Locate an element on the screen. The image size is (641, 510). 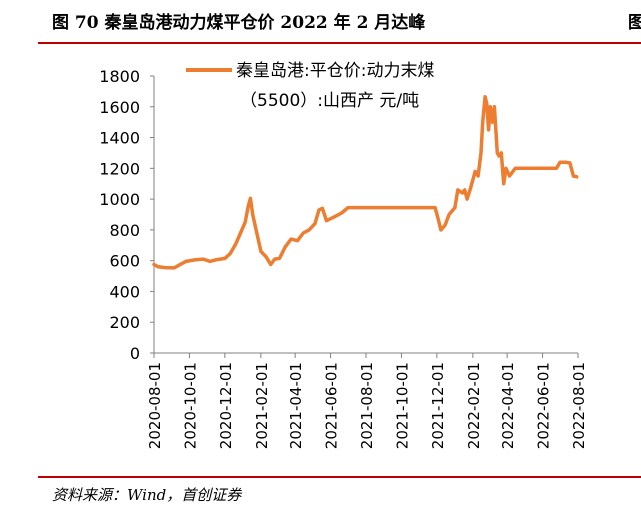
next-figure-title-fragment: 图 is located at coordinates (634, 23).